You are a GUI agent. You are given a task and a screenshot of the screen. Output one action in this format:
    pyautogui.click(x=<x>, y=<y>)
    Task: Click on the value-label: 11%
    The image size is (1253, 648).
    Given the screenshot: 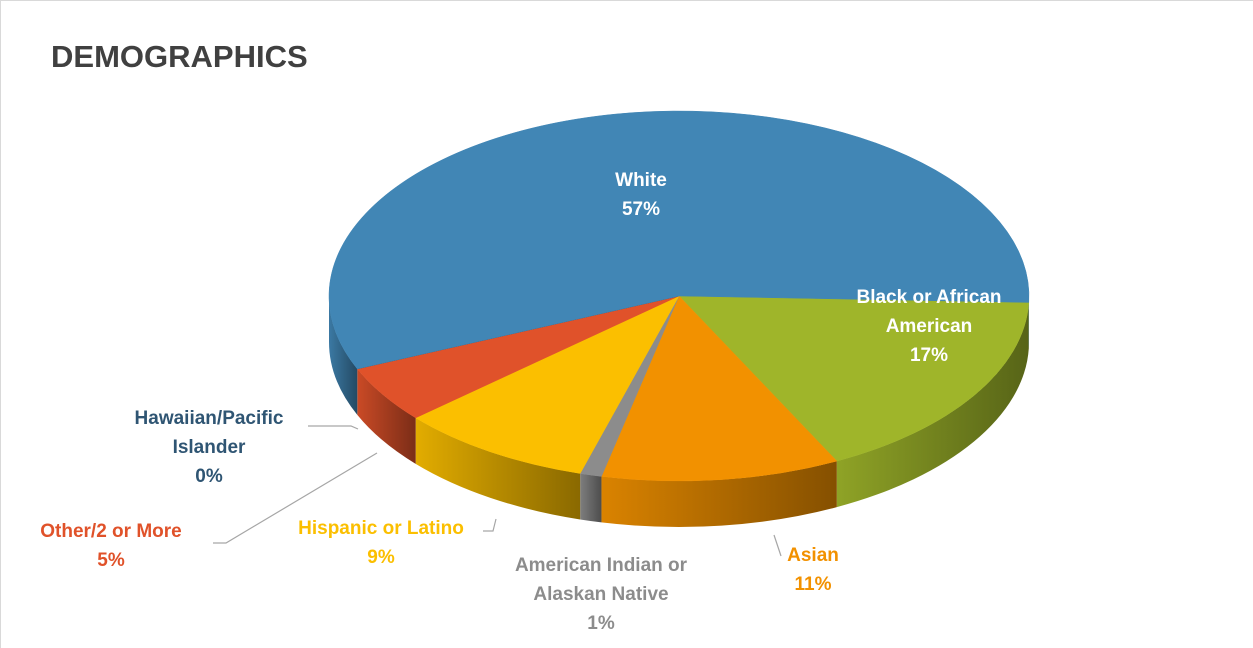 What is the action you would take?
    pyautogui.click(x=813, y=584)
    